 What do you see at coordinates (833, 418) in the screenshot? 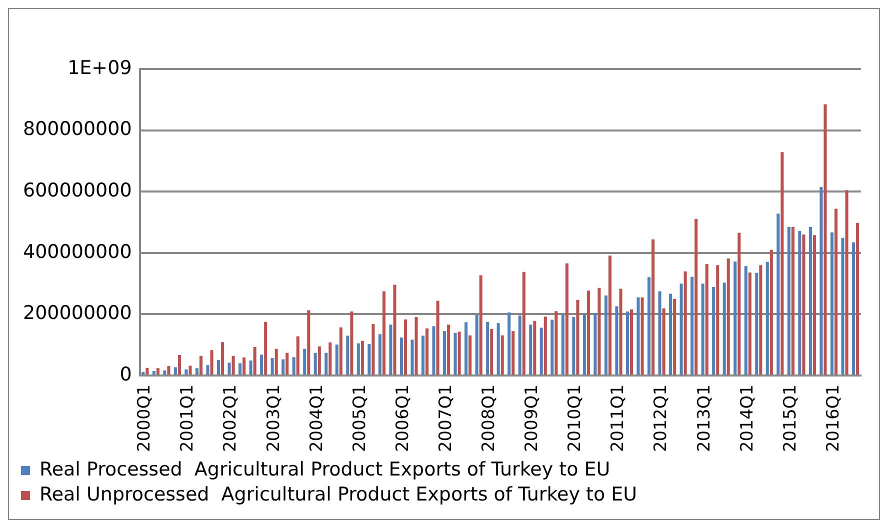
I see `x-tick-label: 2016Q1` at bounding box center [833, 418].